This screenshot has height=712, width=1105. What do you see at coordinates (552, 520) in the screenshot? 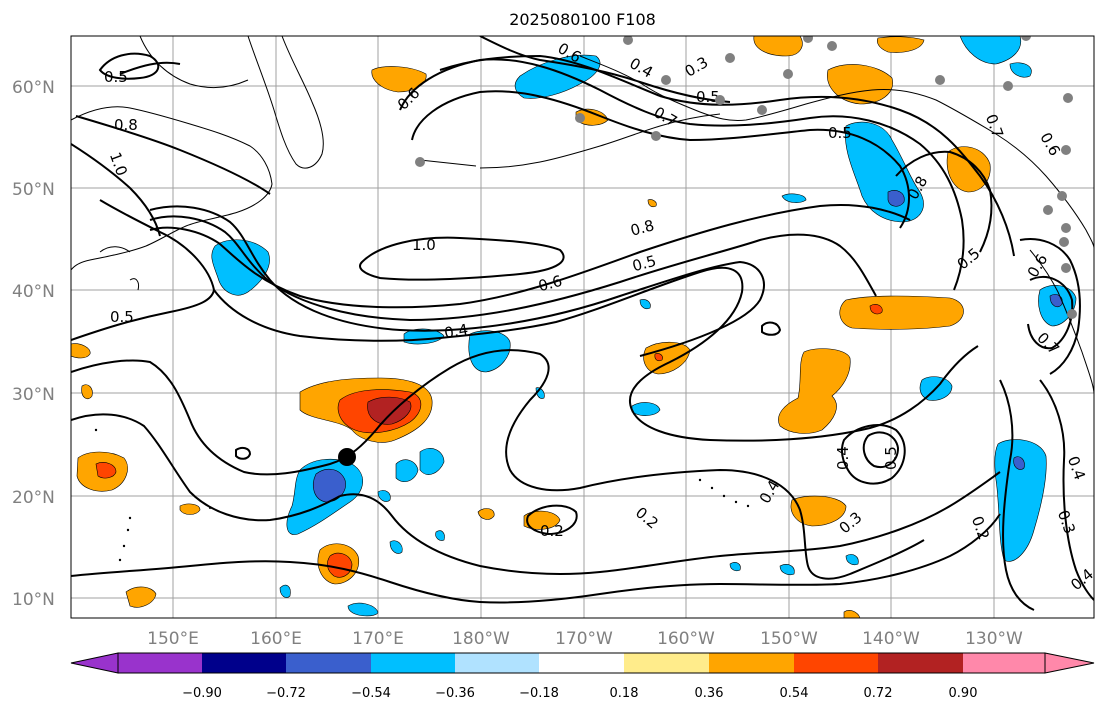
I see `contour-0-2-small` at bounding box center [552, 520].